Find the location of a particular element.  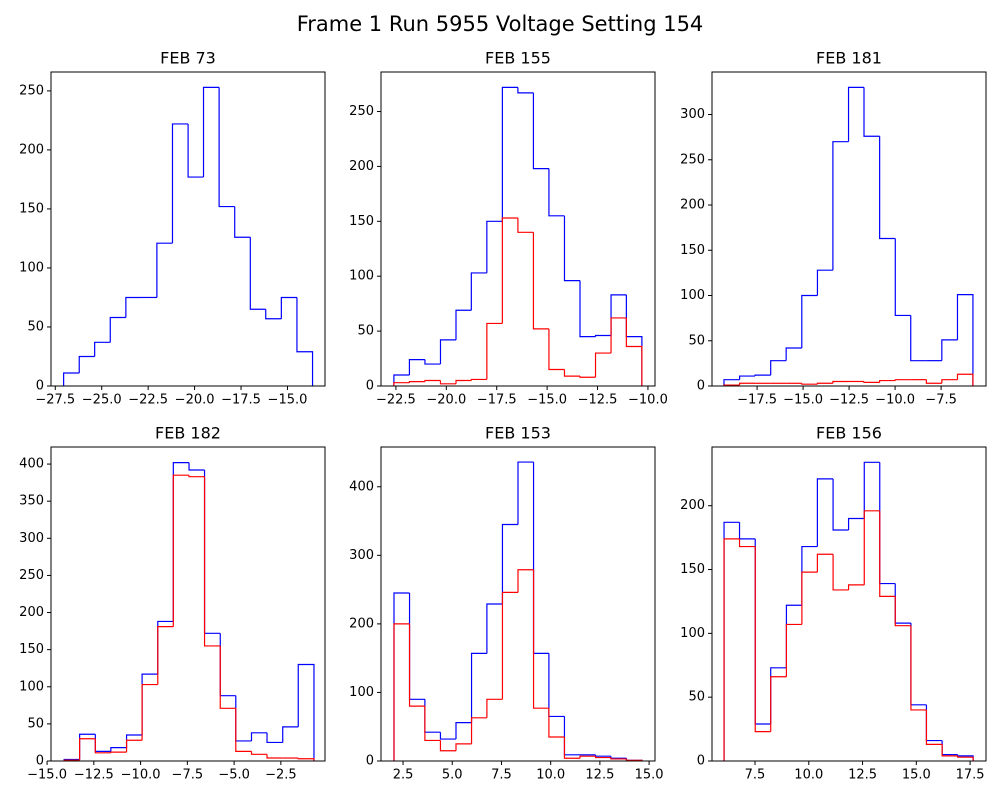

x-tick-label: 7.5 is located at coordinates (501, 775).